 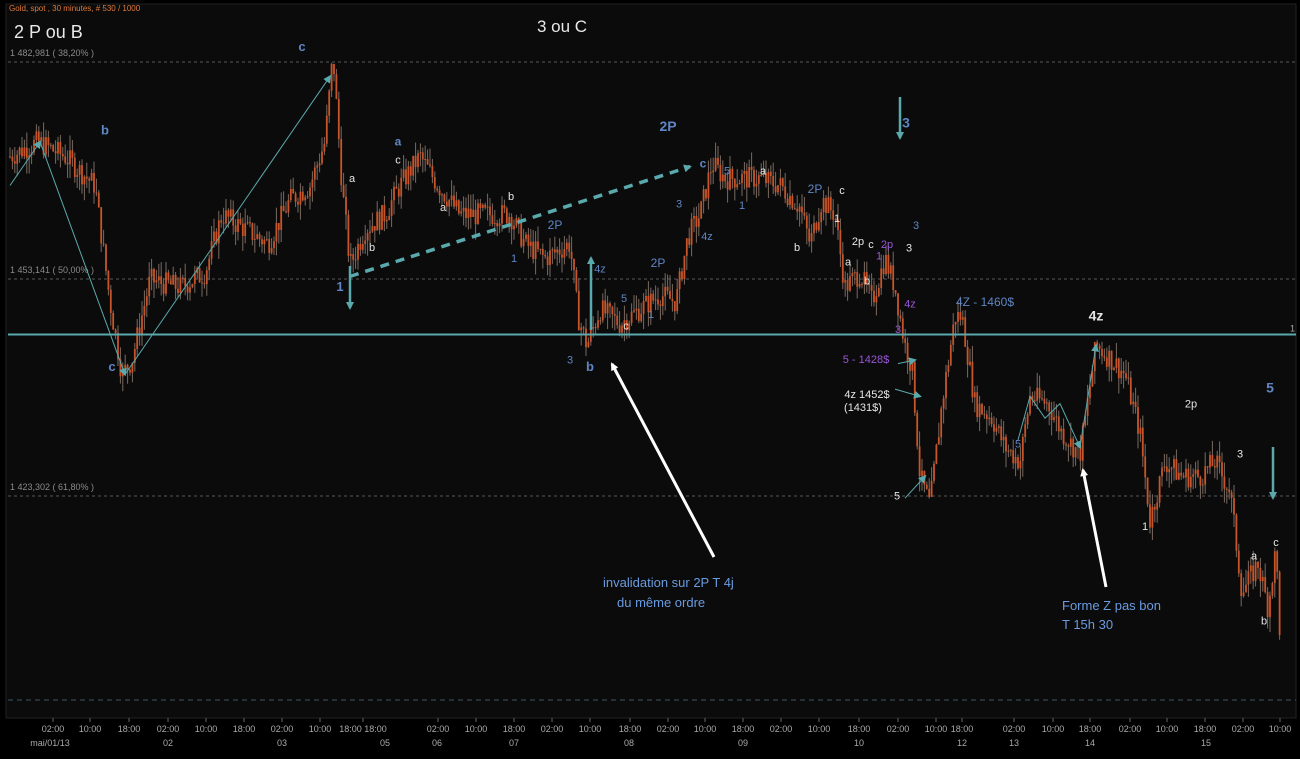 I want to click on x-date-label: 15, so click(x=1206, y=743).